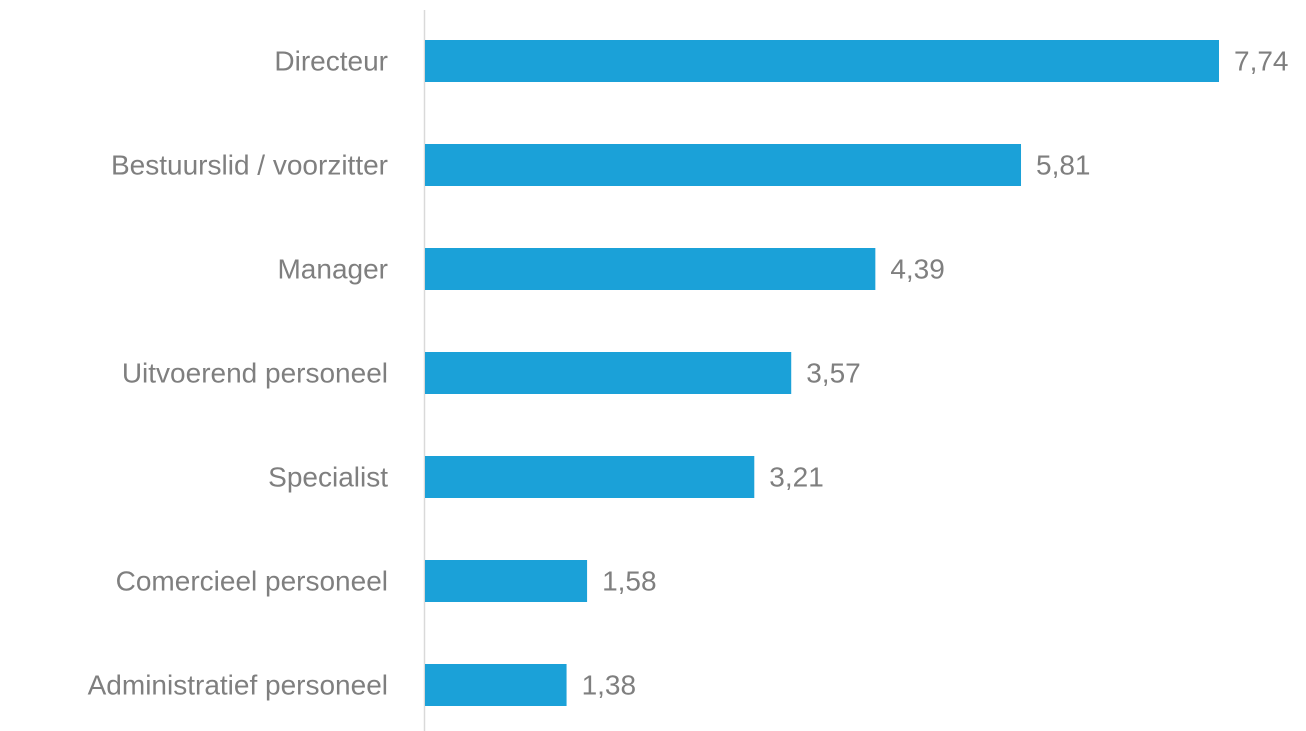  Describe the element at coordinates (629, 580) in the screenshot. I see `value-label: 1,58` at that location.